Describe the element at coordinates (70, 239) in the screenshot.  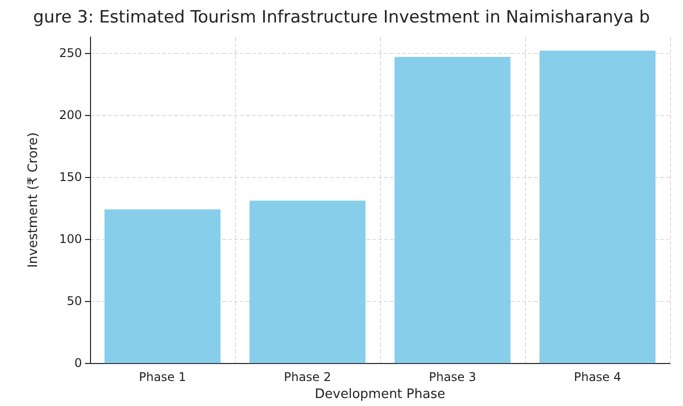
I see `y-tick-label: 100` at that location.